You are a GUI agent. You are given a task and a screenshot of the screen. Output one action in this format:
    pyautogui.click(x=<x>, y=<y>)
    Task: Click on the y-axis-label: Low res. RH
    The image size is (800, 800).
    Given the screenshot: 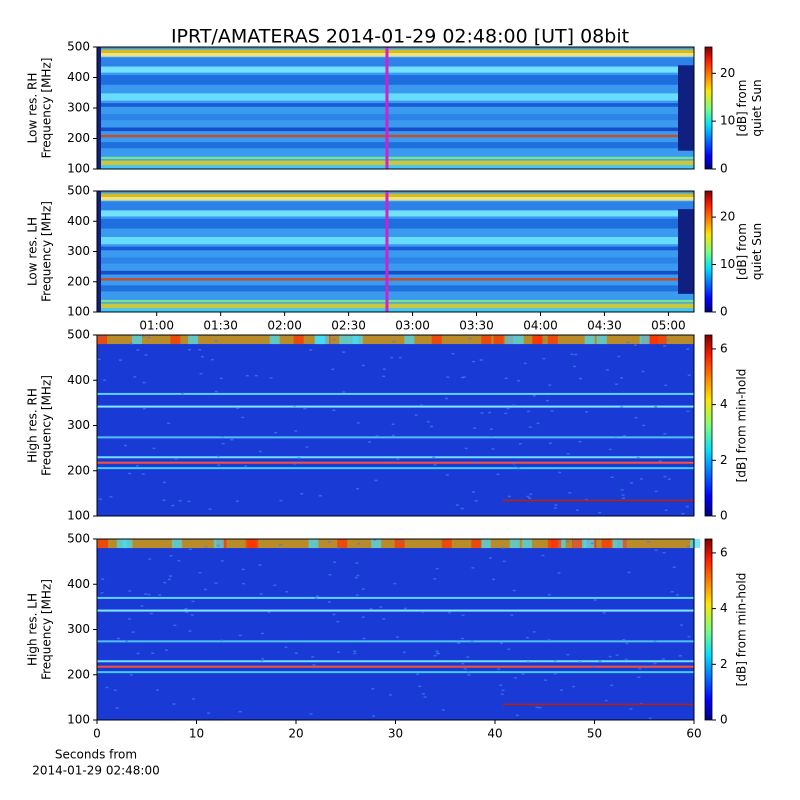 What is the action you would take?
    pyautogui.click(x=33, y=108)
    